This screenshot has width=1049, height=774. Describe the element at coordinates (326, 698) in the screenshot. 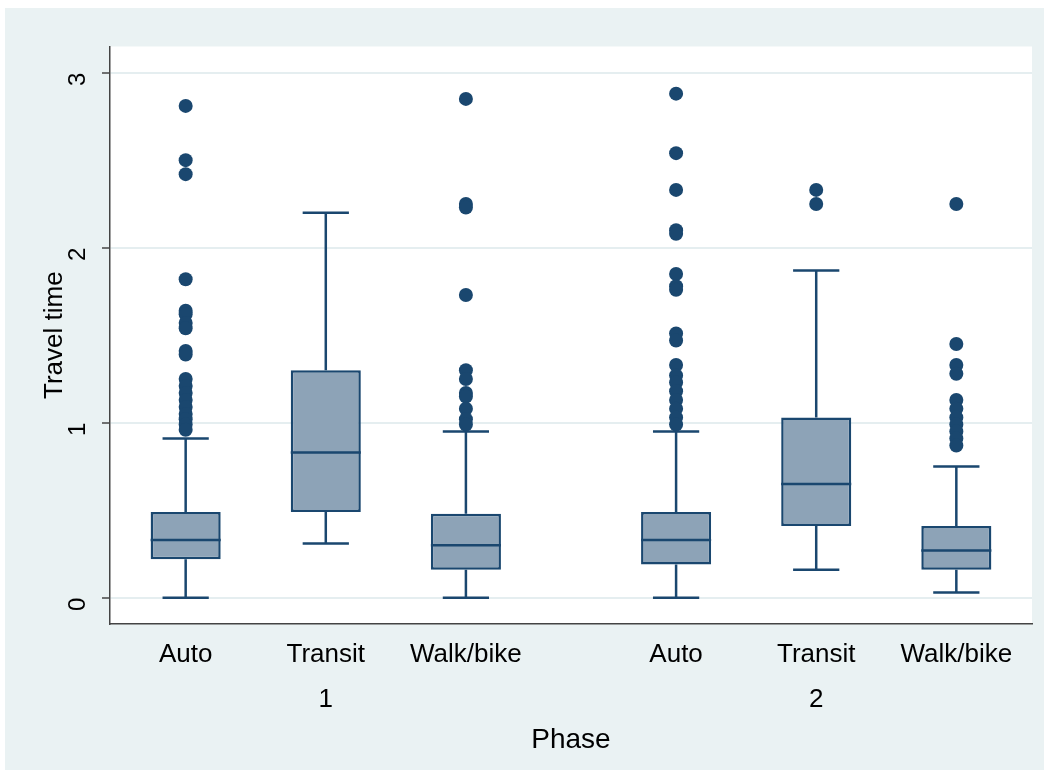

I see `text: 1` at that location.